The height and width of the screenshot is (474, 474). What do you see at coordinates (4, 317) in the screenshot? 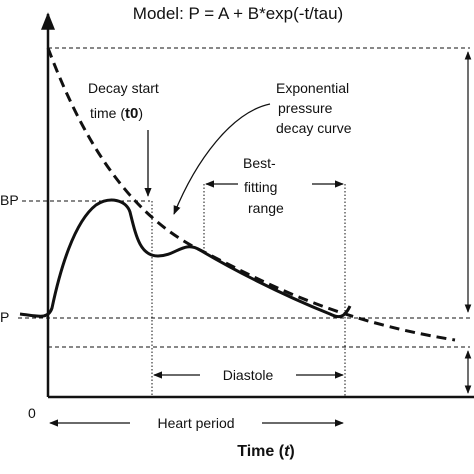
I see `y-label-p: P` at bounding box center [4, 317].